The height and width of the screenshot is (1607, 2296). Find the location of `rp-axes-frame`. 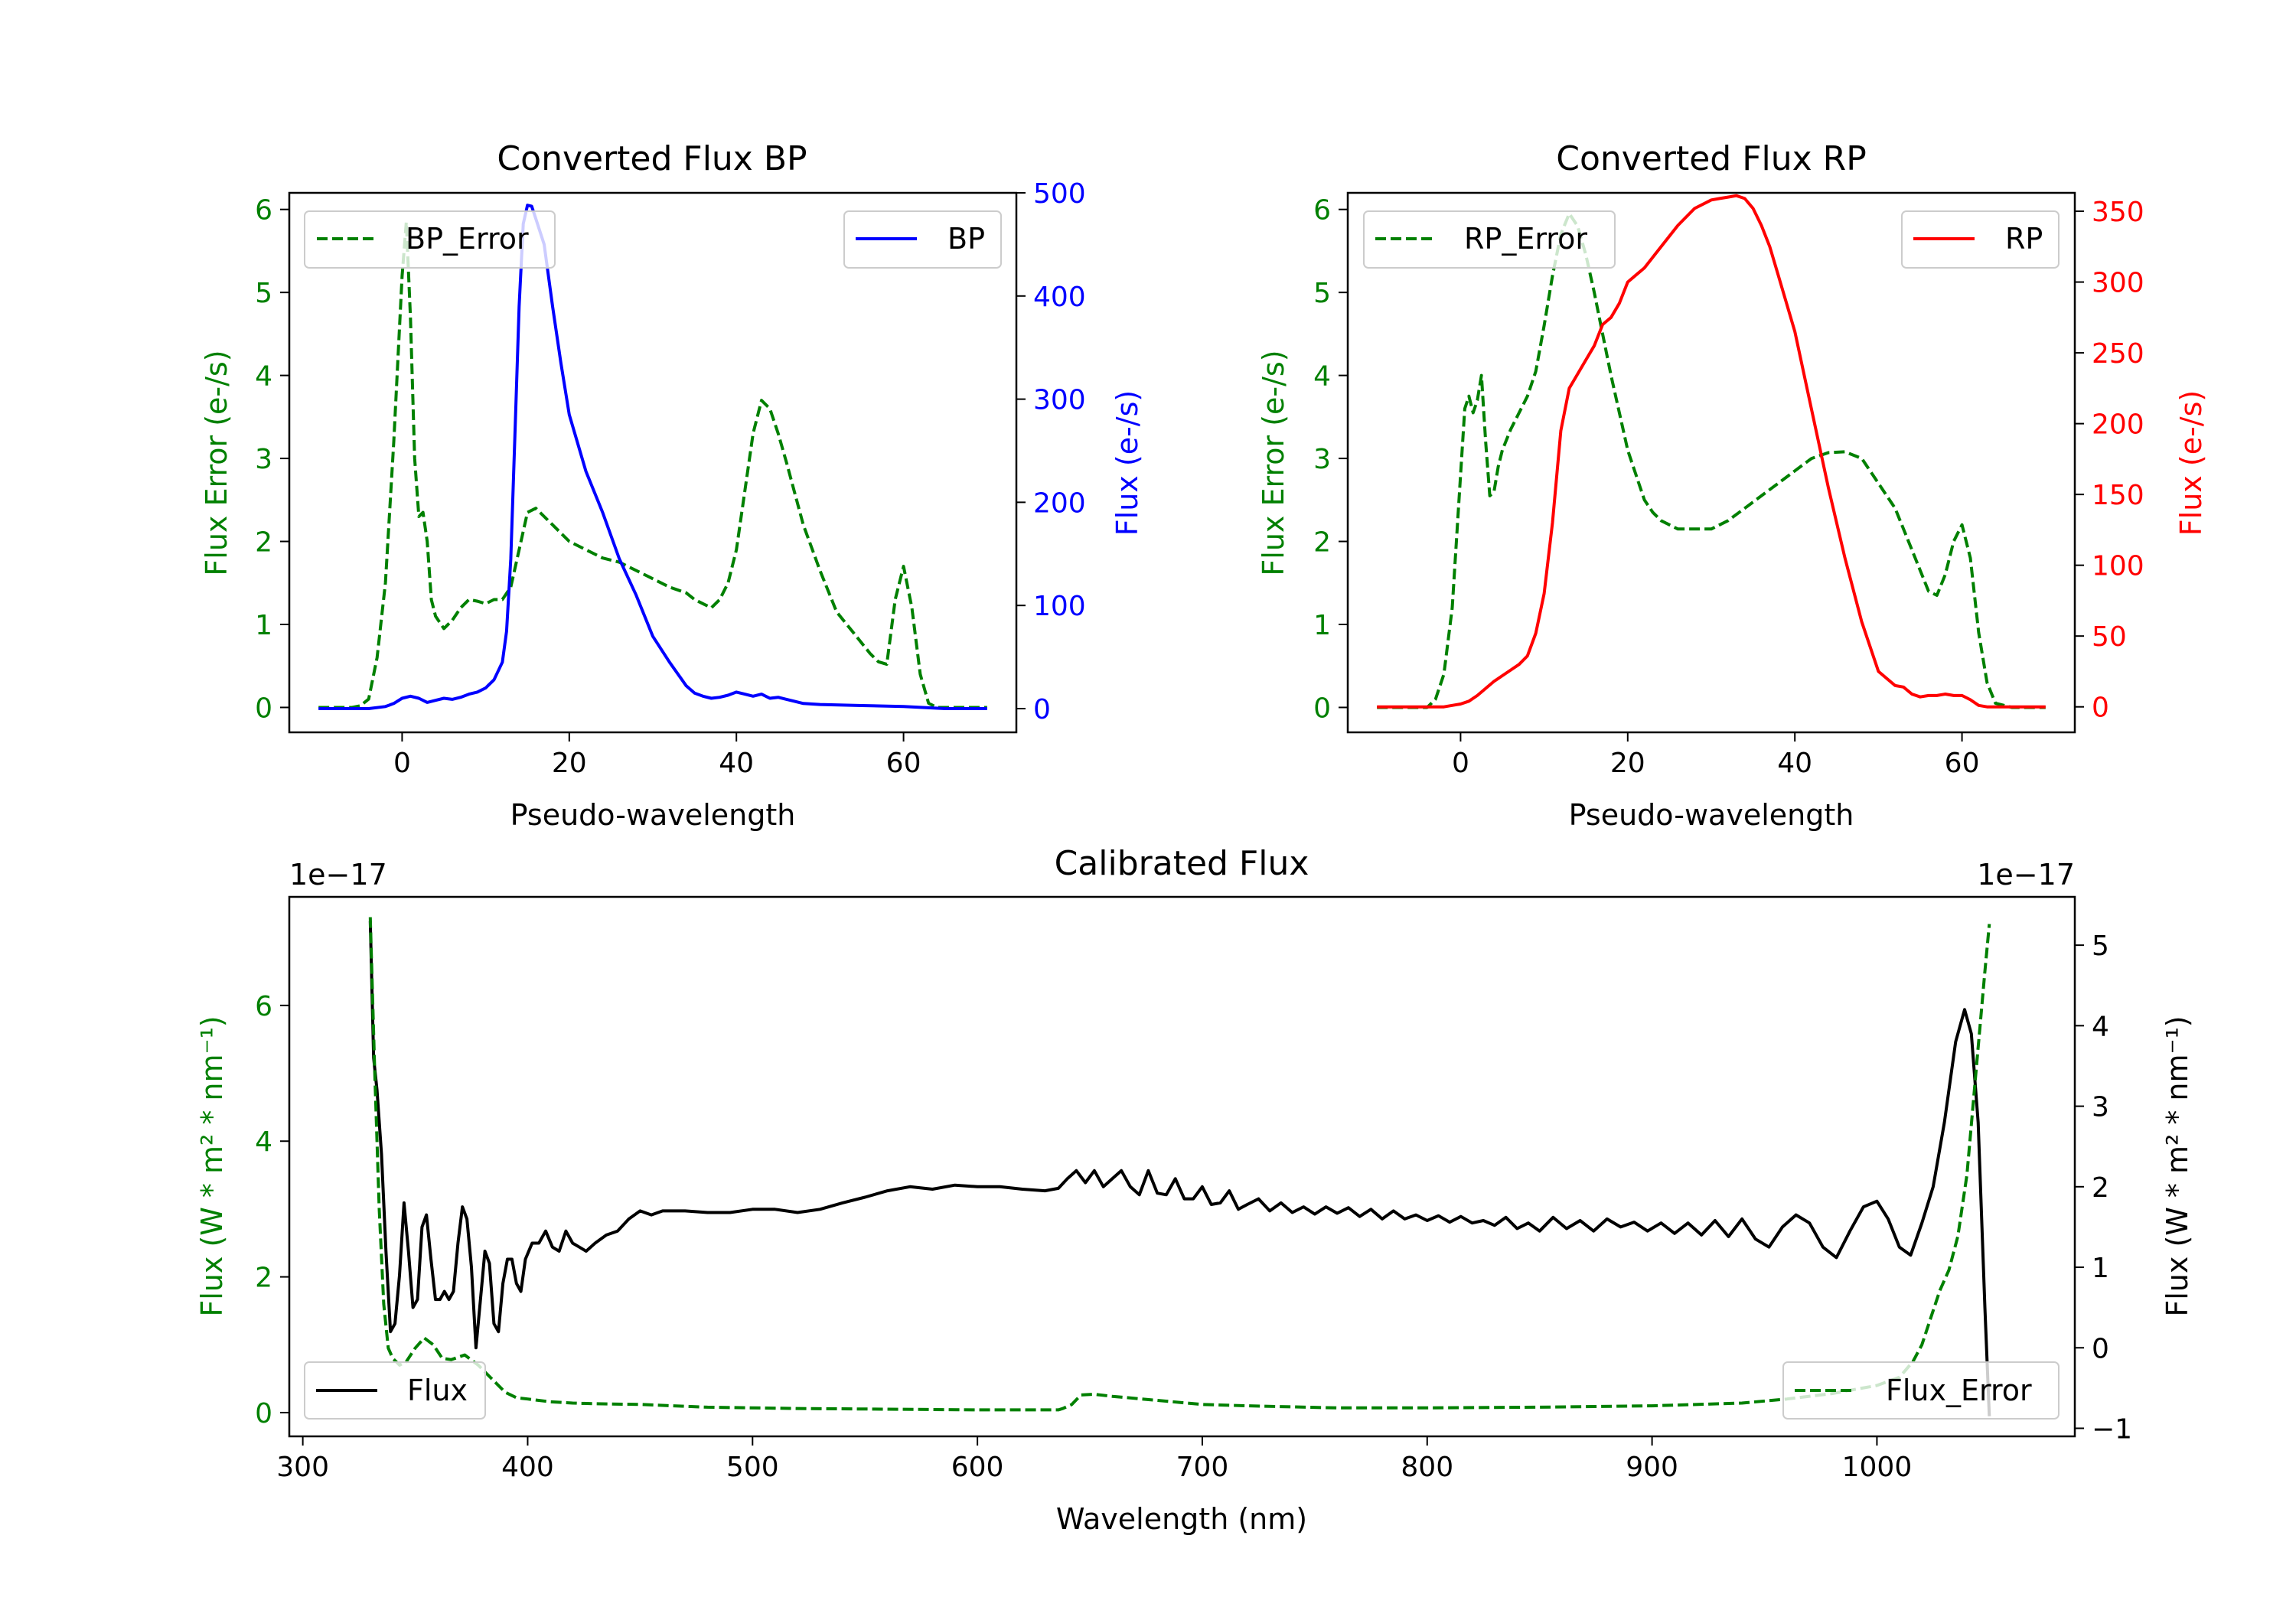

rp-axes-frame is located at coordinates (1711, 463).